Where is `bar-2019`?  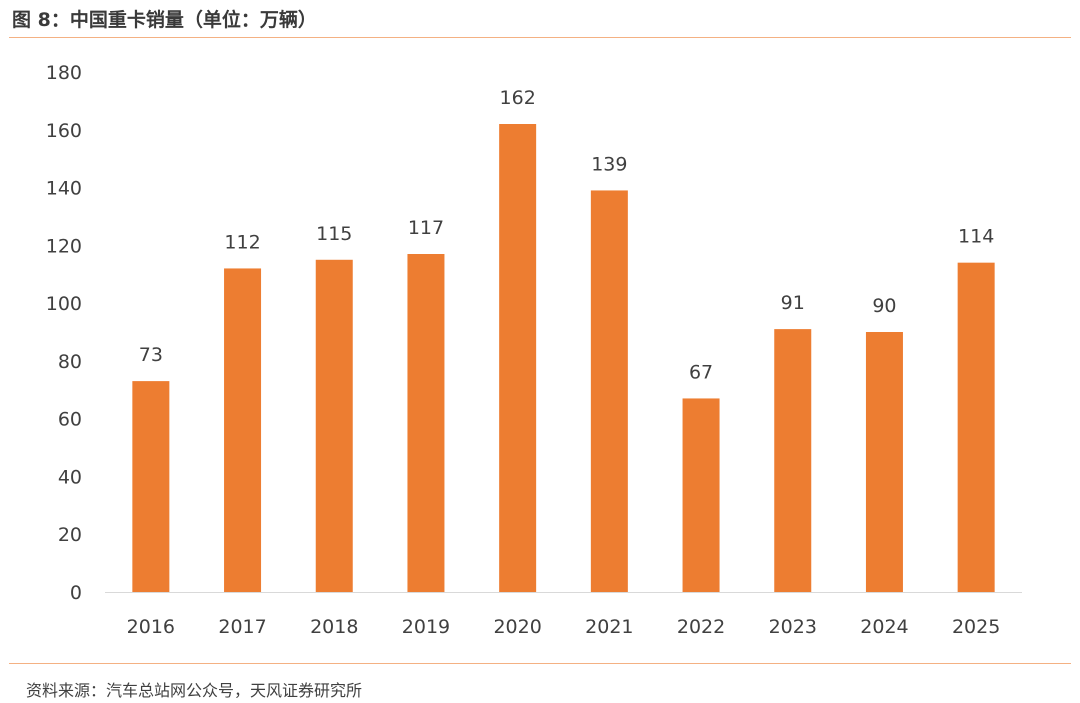
bar-2019 is located at coordinates (426, 423).